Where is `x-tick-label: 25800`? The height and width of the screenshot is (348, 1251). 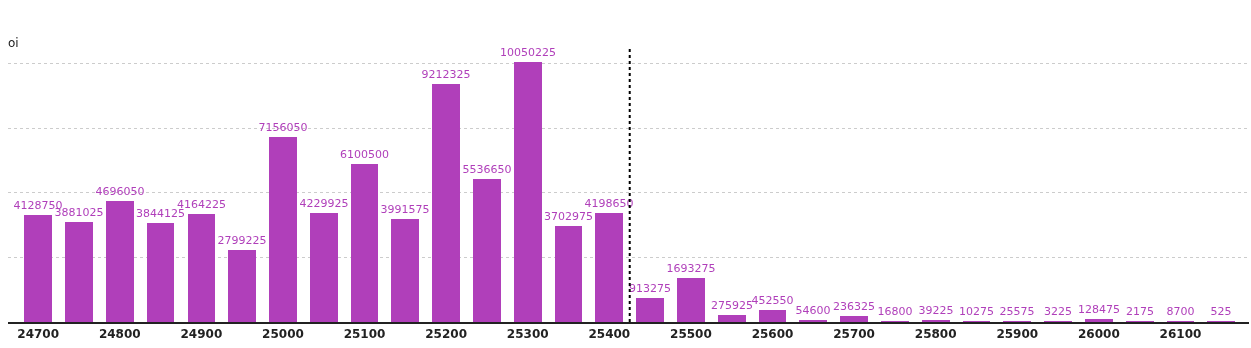 x-tick-label: 25800 is located at coordinates (935, 334).